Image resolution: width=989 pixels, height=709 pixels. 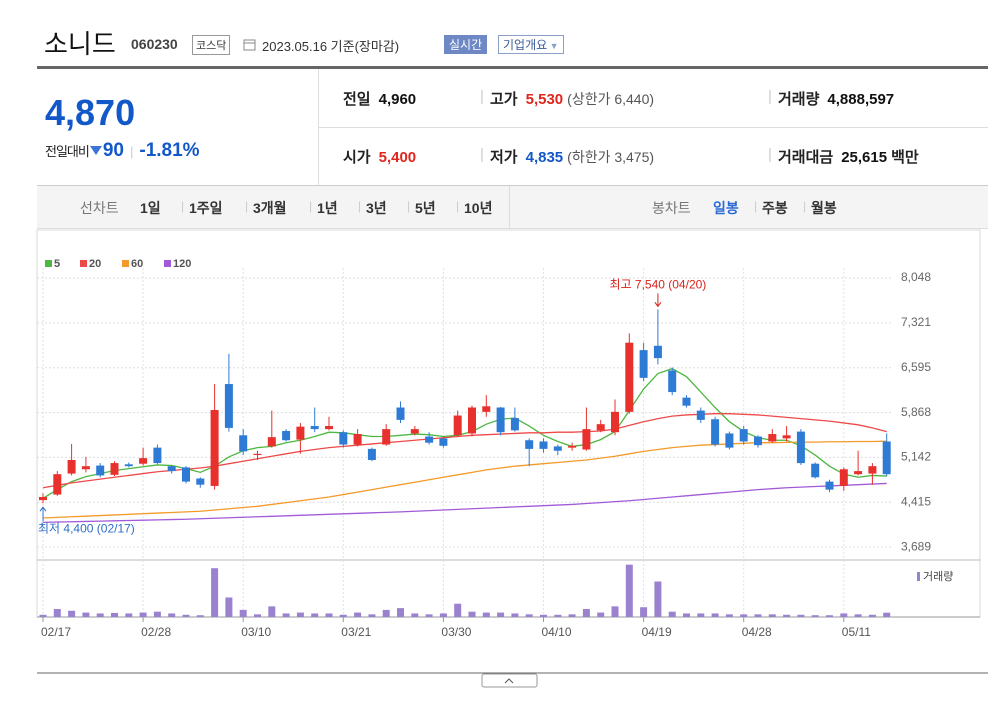 What do you see at coordinates (531, 44) in the screenshot?
I see `overview-button: 기업개요 ▼` at bounding box center [531, 44].